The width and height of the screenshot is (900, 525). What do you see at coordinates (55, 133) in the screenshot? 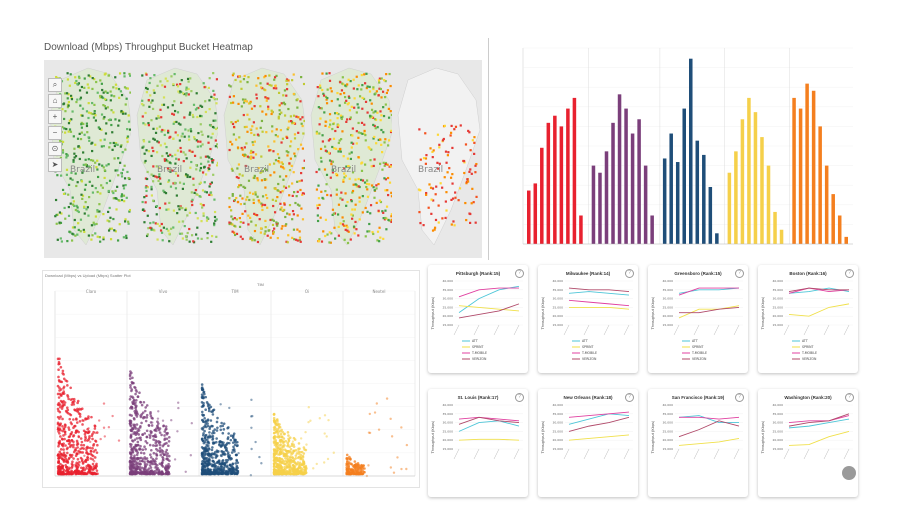
I see `zoom-out-icon: −` at bounding box center [55, 133].